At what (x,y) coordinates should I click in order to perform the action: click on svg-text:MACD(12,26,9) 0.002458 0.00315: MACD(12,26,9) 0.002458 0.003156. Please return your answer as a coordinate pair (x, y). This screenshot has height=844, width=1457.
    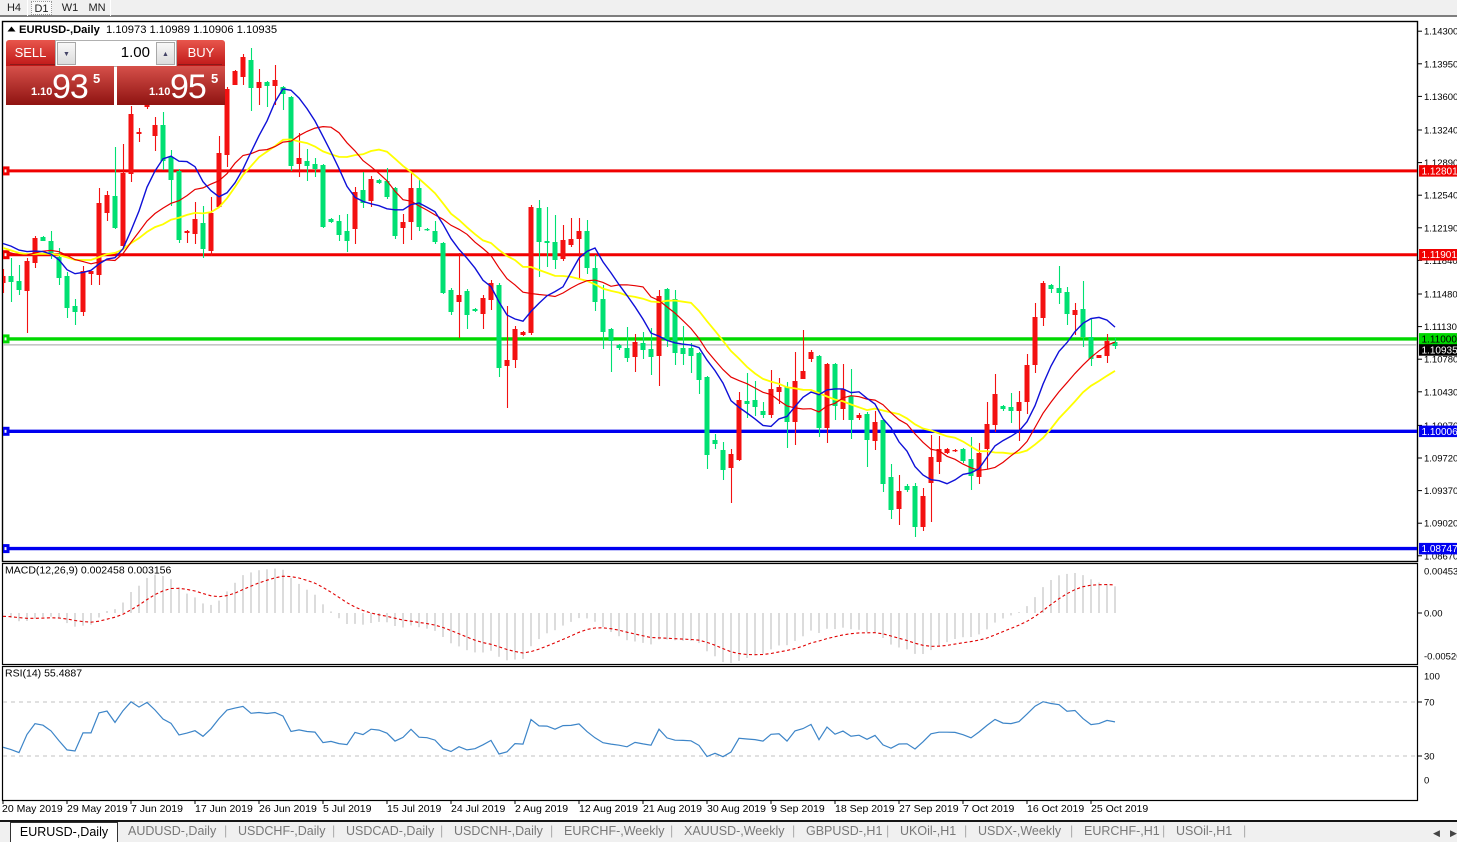
    Looking at the image, I should click on (88, 571).